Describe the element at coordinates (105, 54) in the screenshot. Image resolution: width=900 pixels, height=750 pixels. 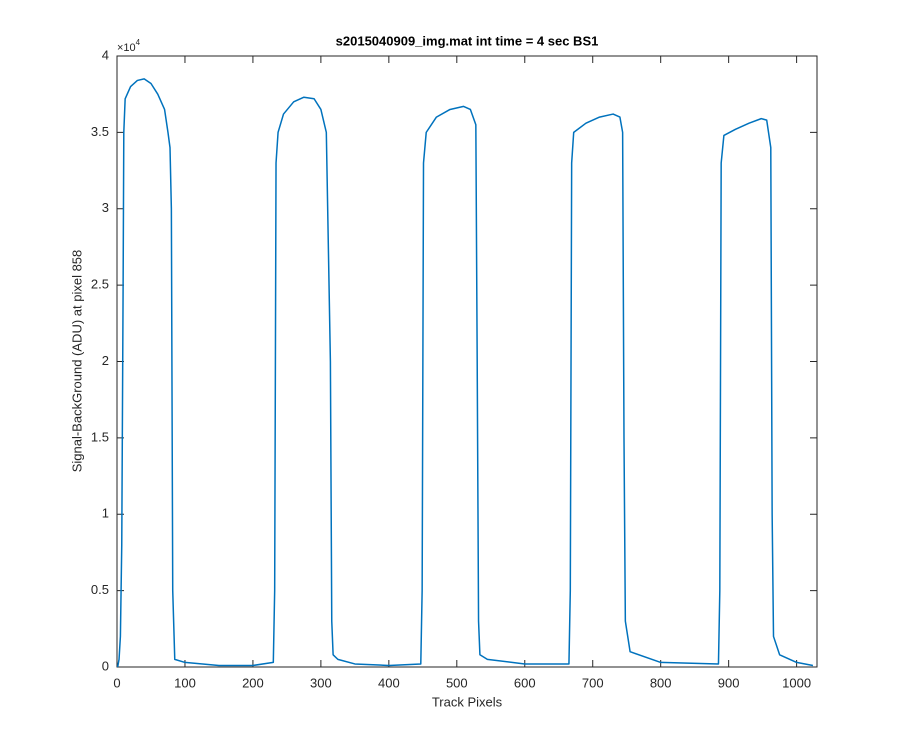
I see `y-tick-label: 4` at that location.